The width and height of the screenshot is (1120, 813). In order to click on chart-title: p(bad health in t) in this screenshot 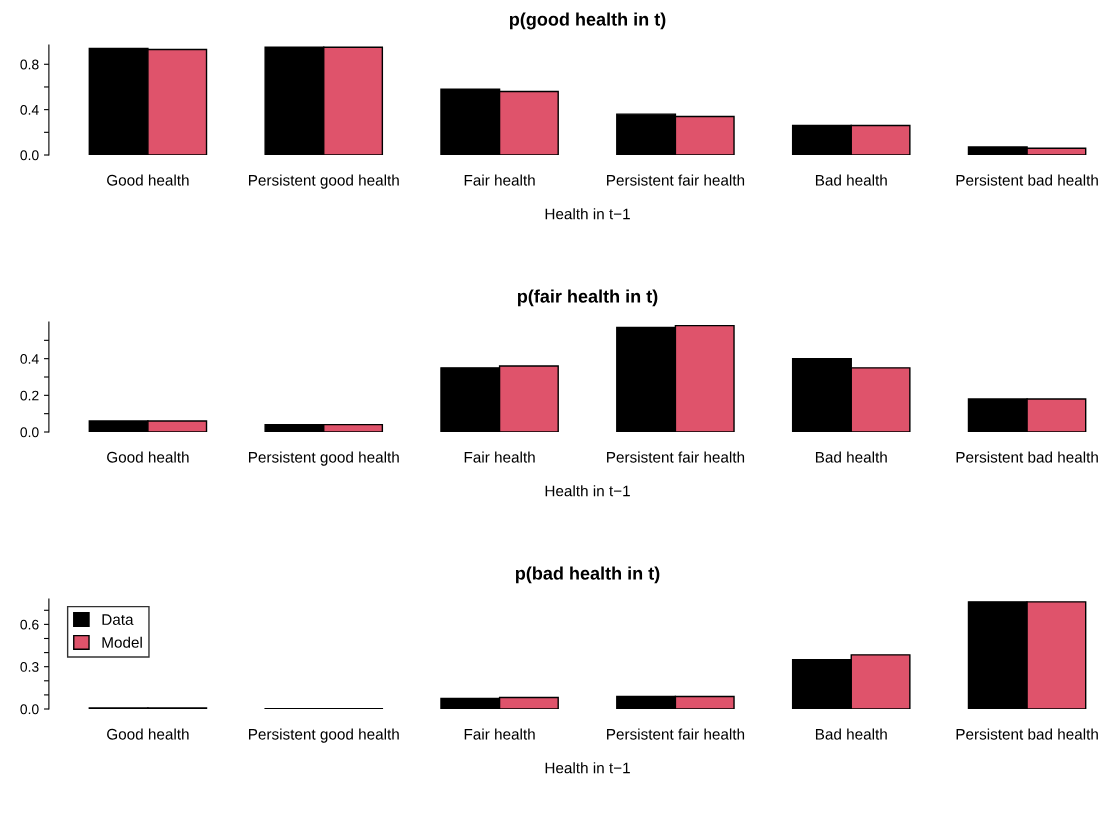, I will do `click(587, 575)`.